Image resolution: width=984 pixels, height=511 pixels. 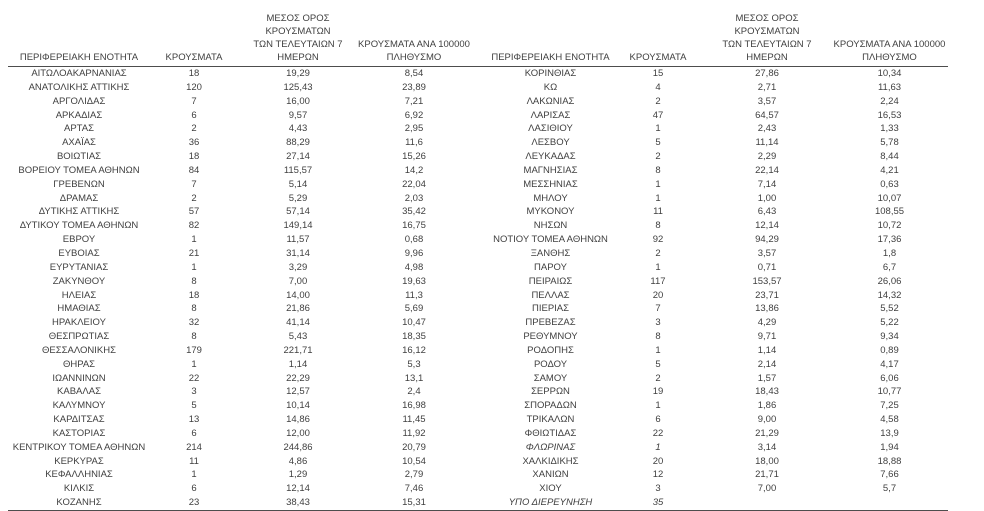 What do you see at coordinates (889, 170) in the screenshot?
I see `right-per-100k-cell: 4,21` at bounding box center [889, 170].